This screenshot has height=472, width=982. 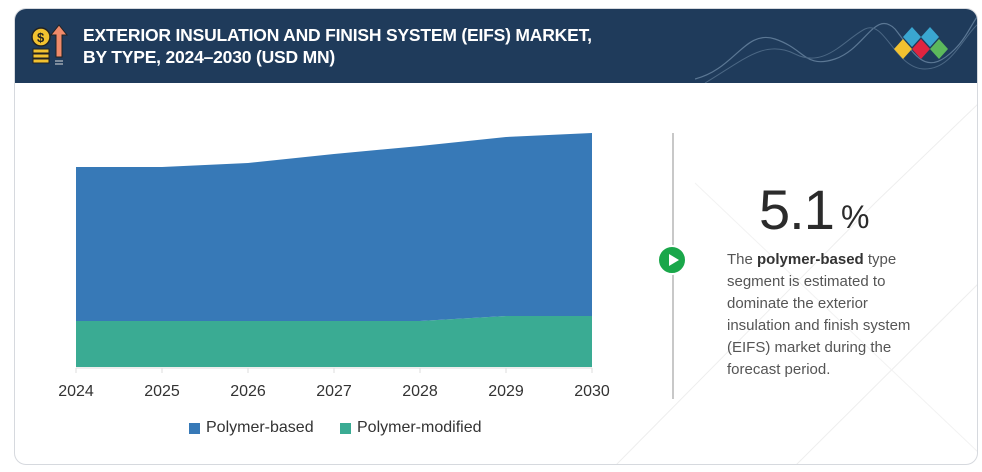 I want to click on title-line-2: BY TYPE, 2024–2030 (USD MN), so click(x=209, y=57).